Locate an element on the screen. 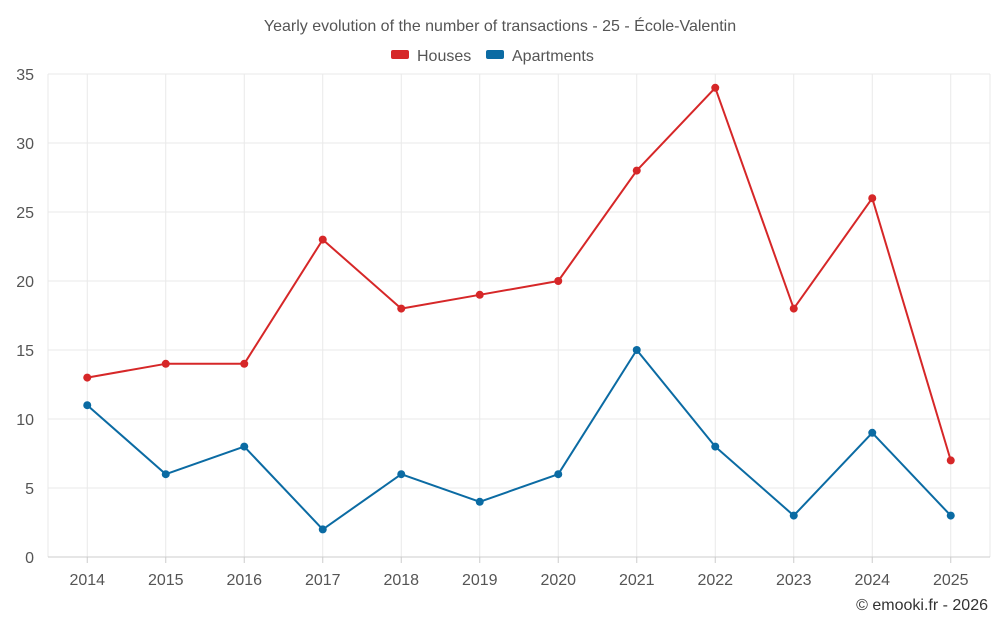 Image resolution: width=1000 pixels, height=630 pixels. x-tick-label: 2023 is located at coordinates (794, 580).